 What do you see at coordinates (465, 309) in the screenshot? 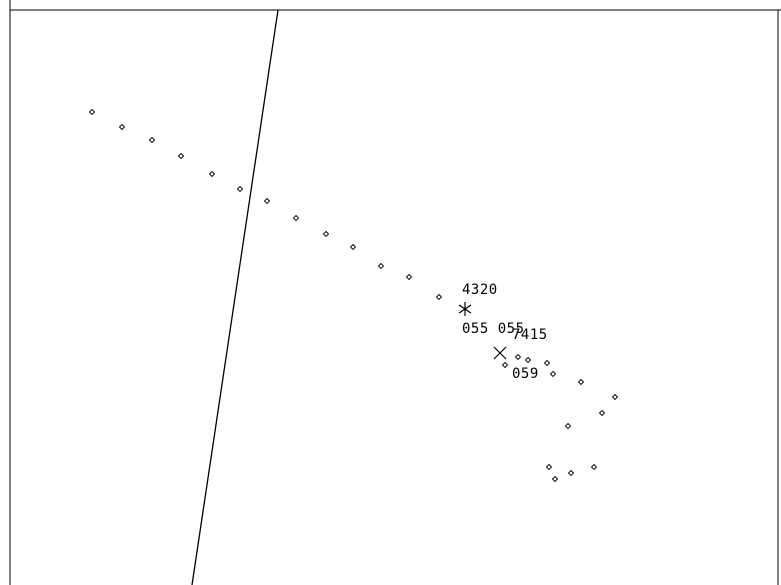
I see `target-symbol-4320-asterisk-icon` at bounding box center [465, 309].